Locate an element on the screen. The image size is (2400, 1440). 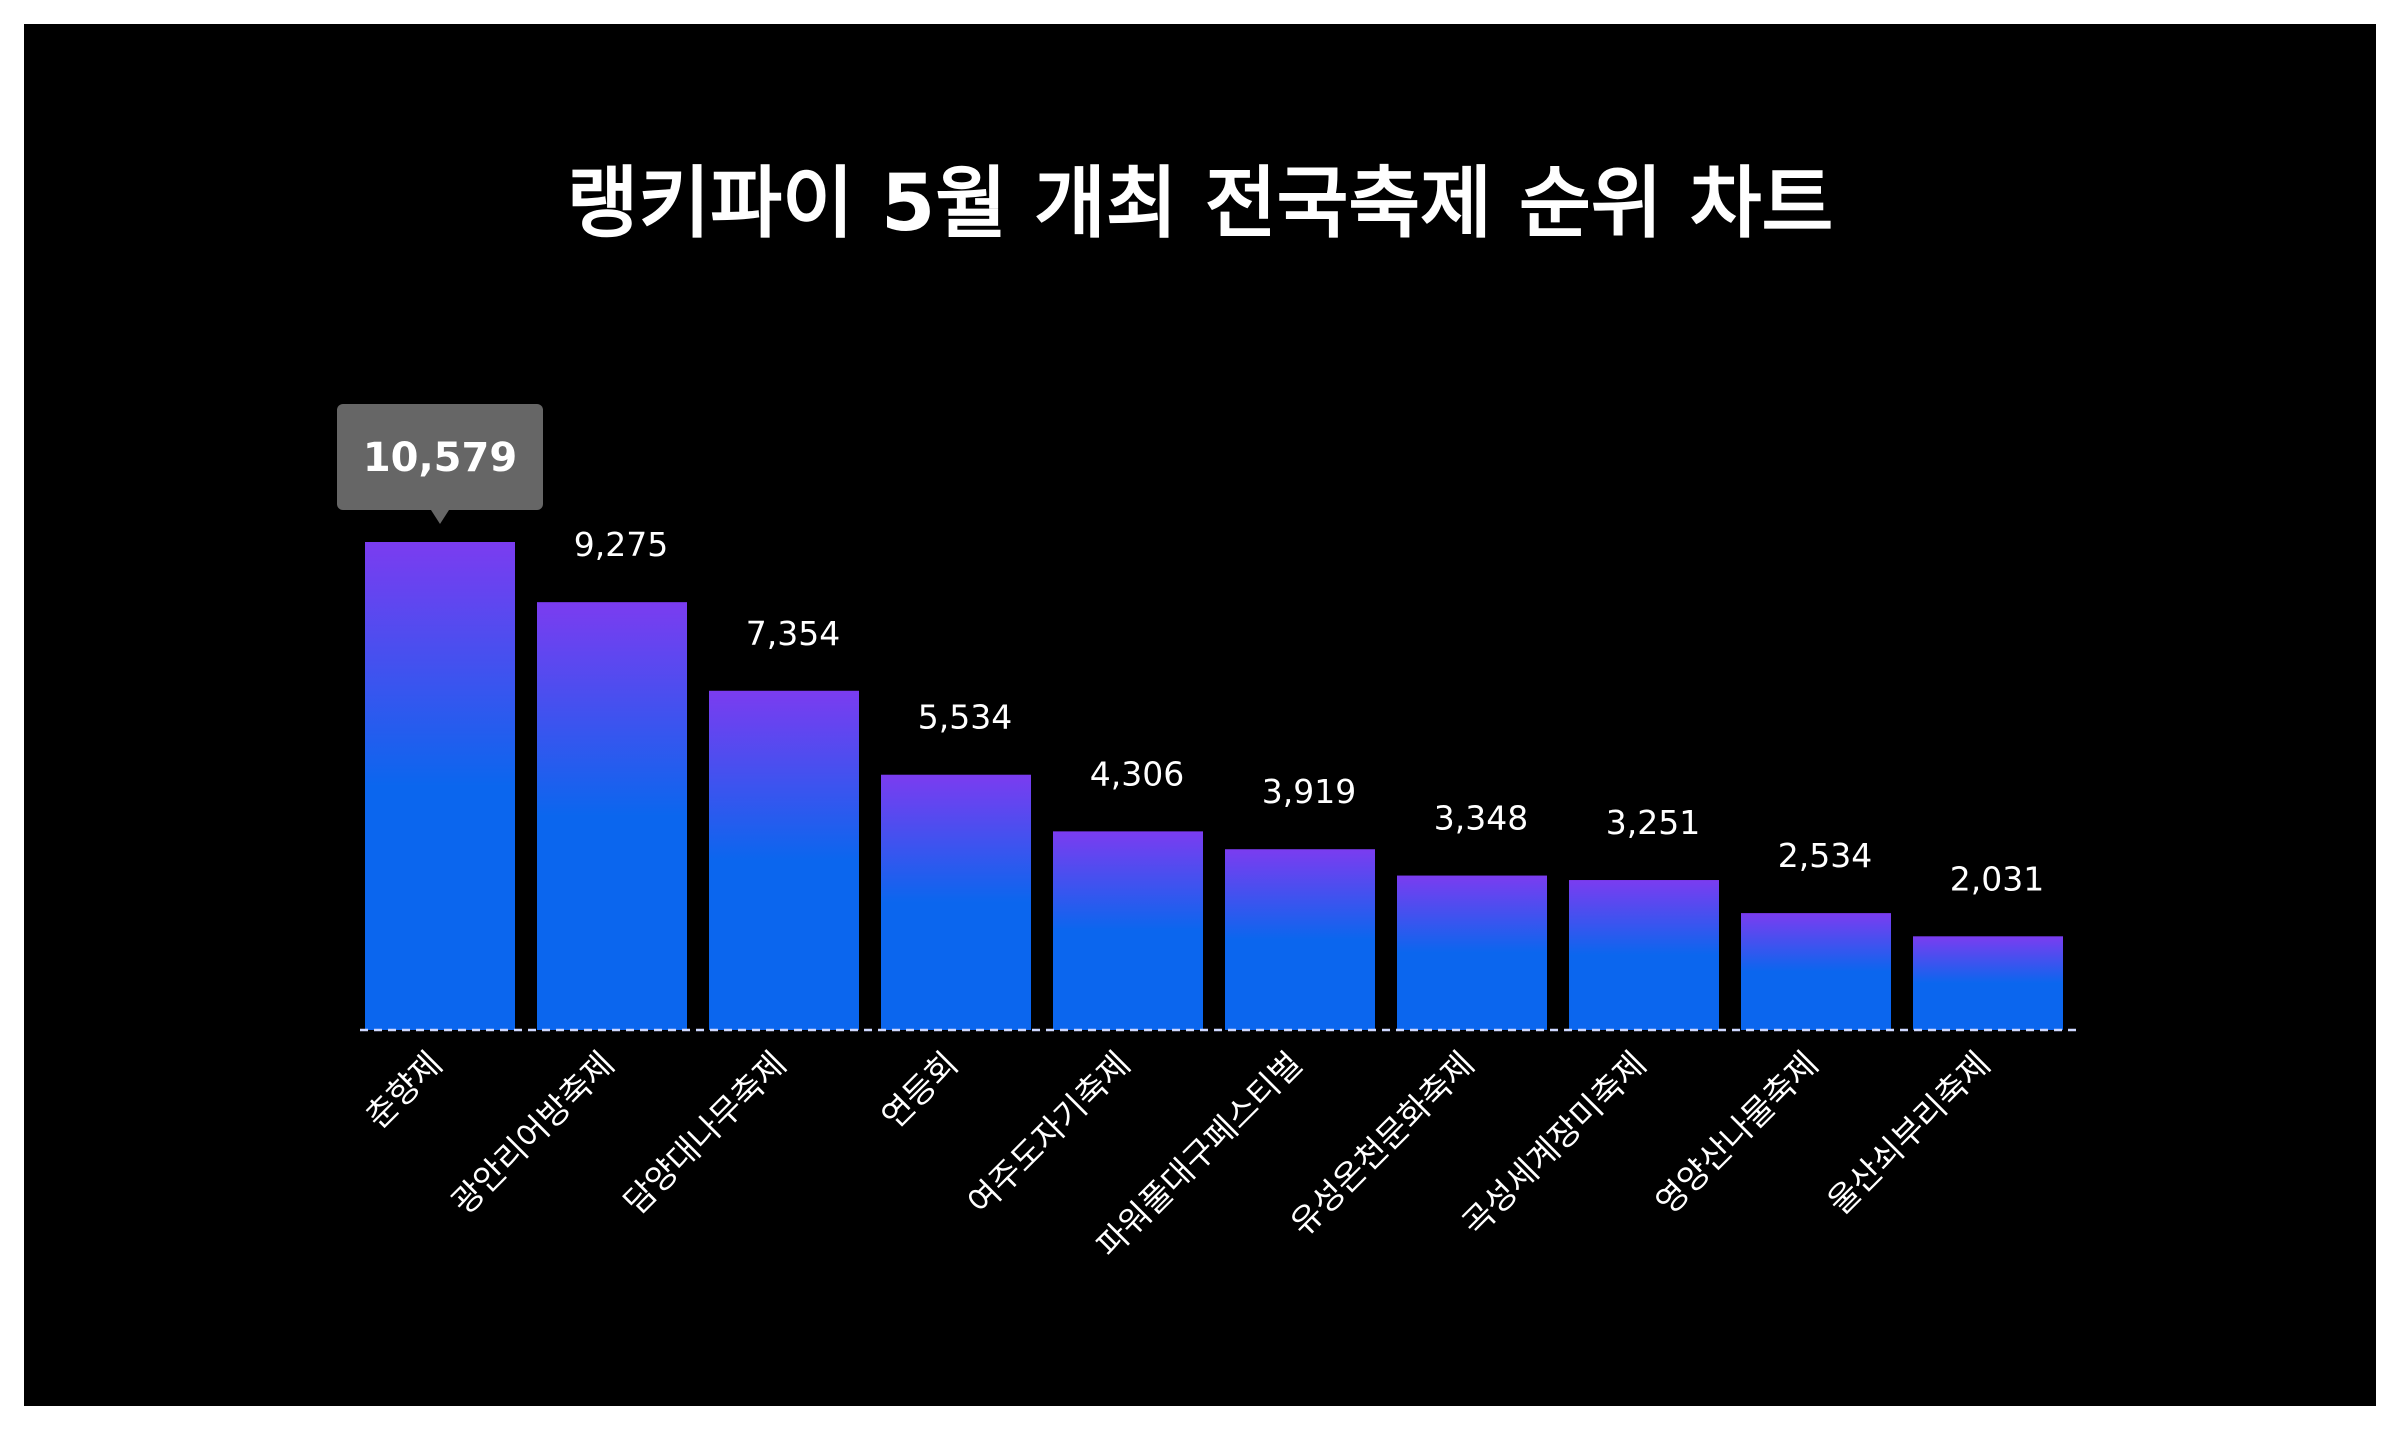
category-label-7: 유성온천문화축제 is located at coordinates (1381, 1143).